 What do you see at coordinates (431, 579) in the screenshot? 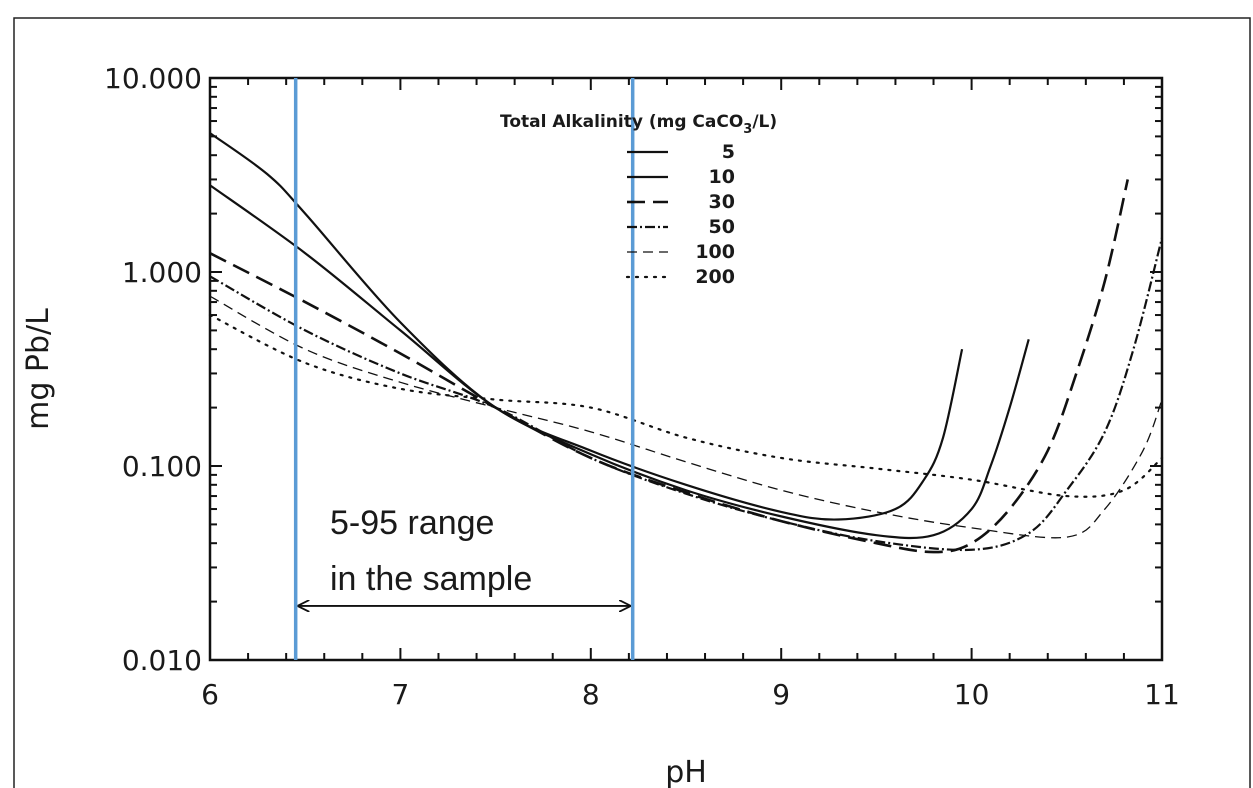
I see `annotation-line-2: in the sample` at bounding box center [431, 579].